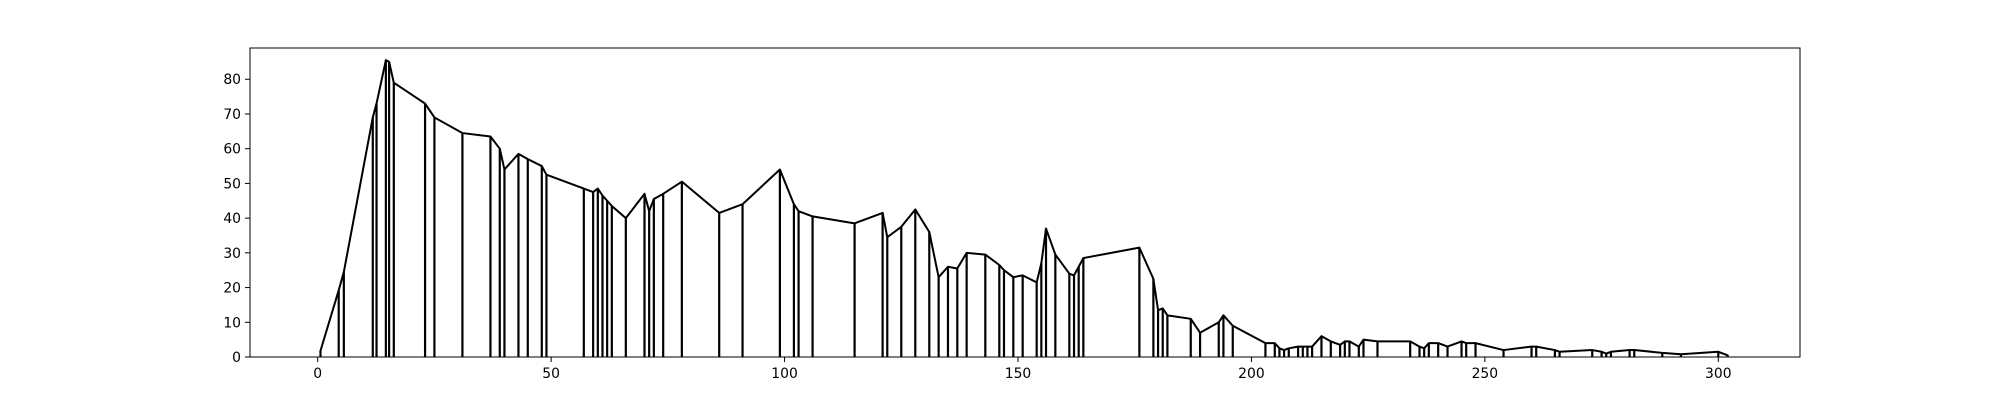  What do you see at coordinates (236, 358) in the screenshot?
I see `y-tick-label: 0` at bounding box center [236, 358].